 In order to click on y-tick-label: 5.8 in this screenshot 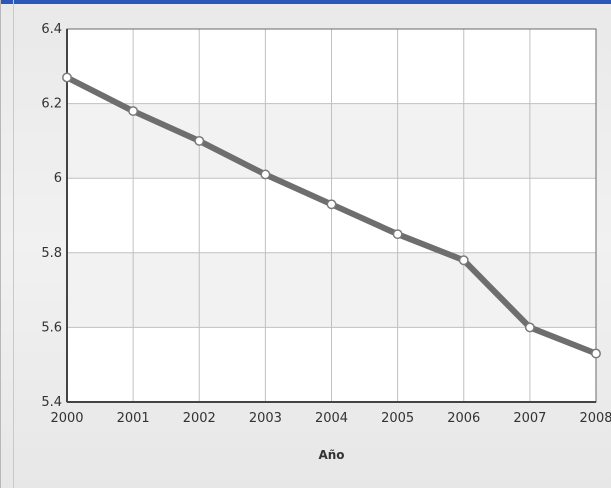, I will do `click(51, 253)`.